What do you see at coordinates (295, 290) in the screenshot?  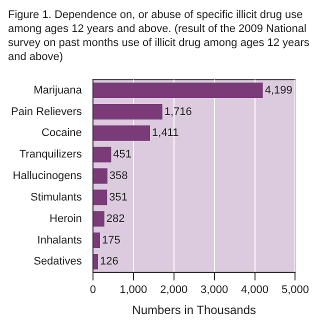 I see `x-tick-label: 5,000` at bounding box center [295, 290].